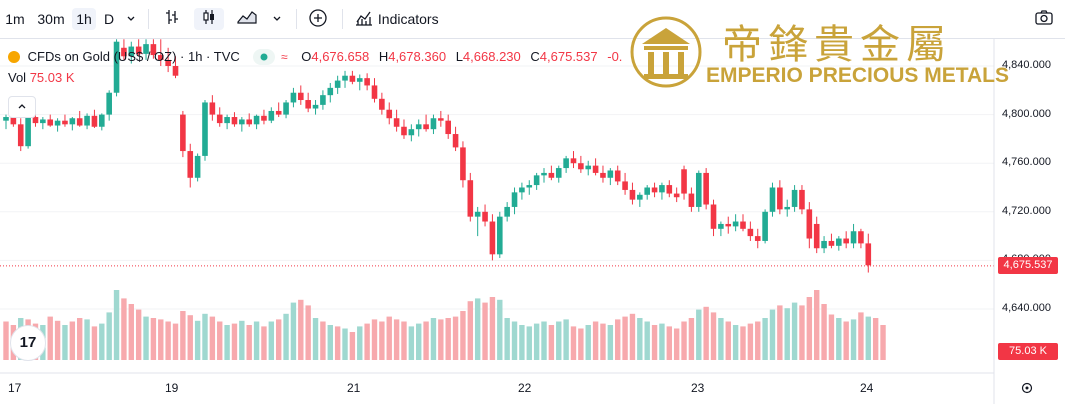  Describe the element at coordinates (568, 57) in the screenshot. I see `close-value: 4,675.537` at that location.